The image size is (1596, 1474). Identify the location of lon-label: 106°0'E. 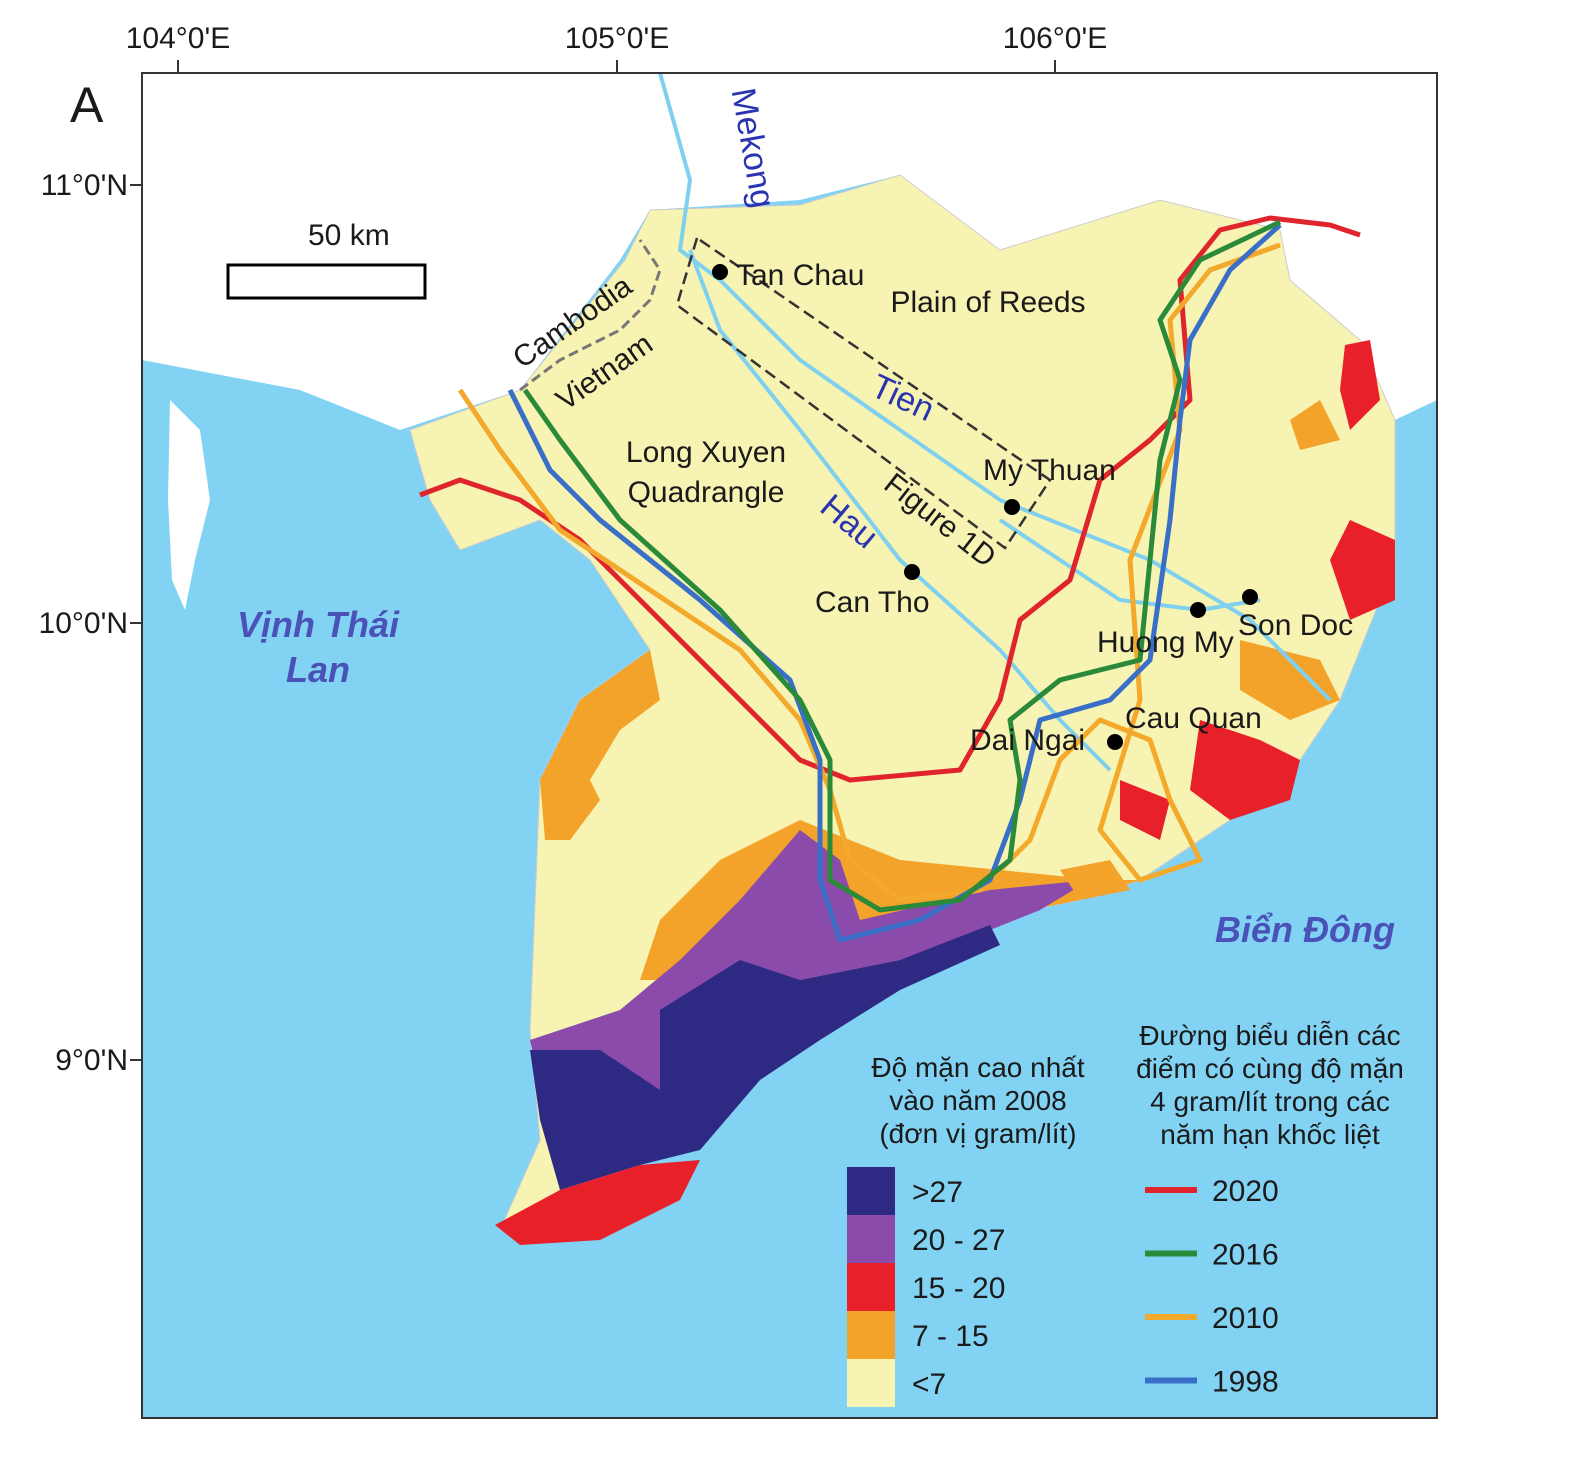
(1055, 38).